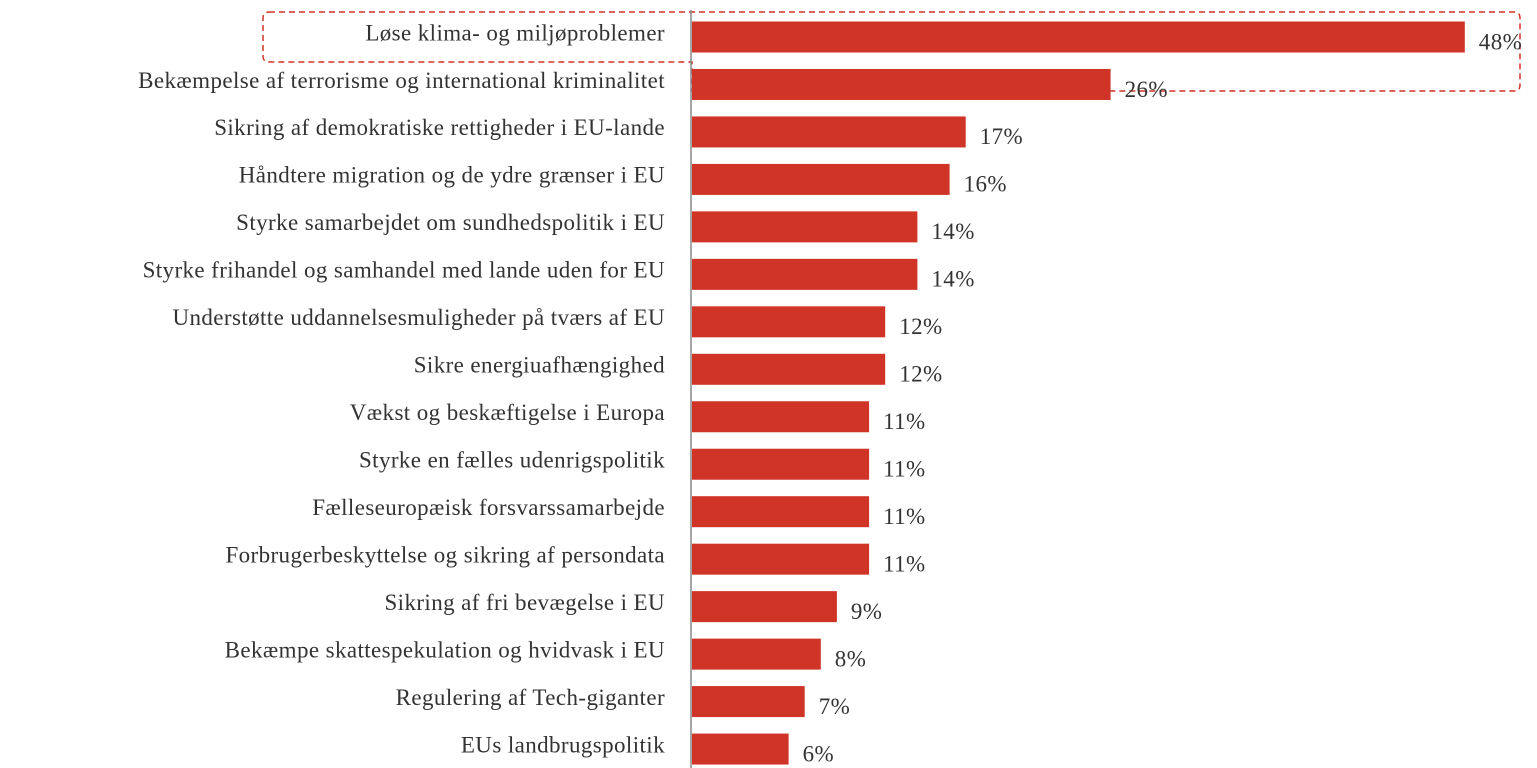  I want to click on value-label: 8%, so click(850, 658).